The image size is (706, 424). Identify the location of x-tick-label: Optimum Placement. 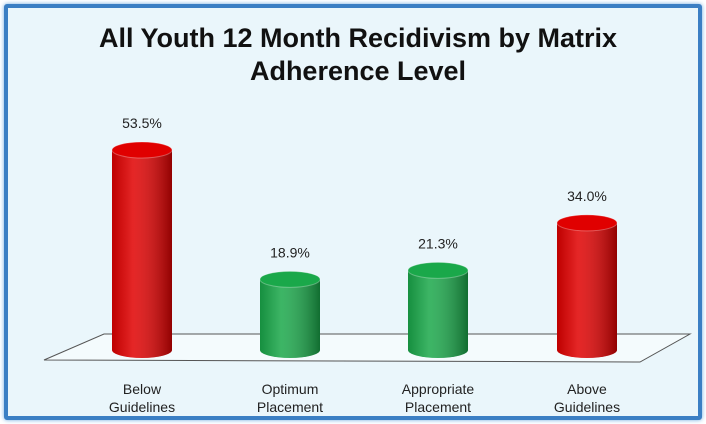
(290, 398).